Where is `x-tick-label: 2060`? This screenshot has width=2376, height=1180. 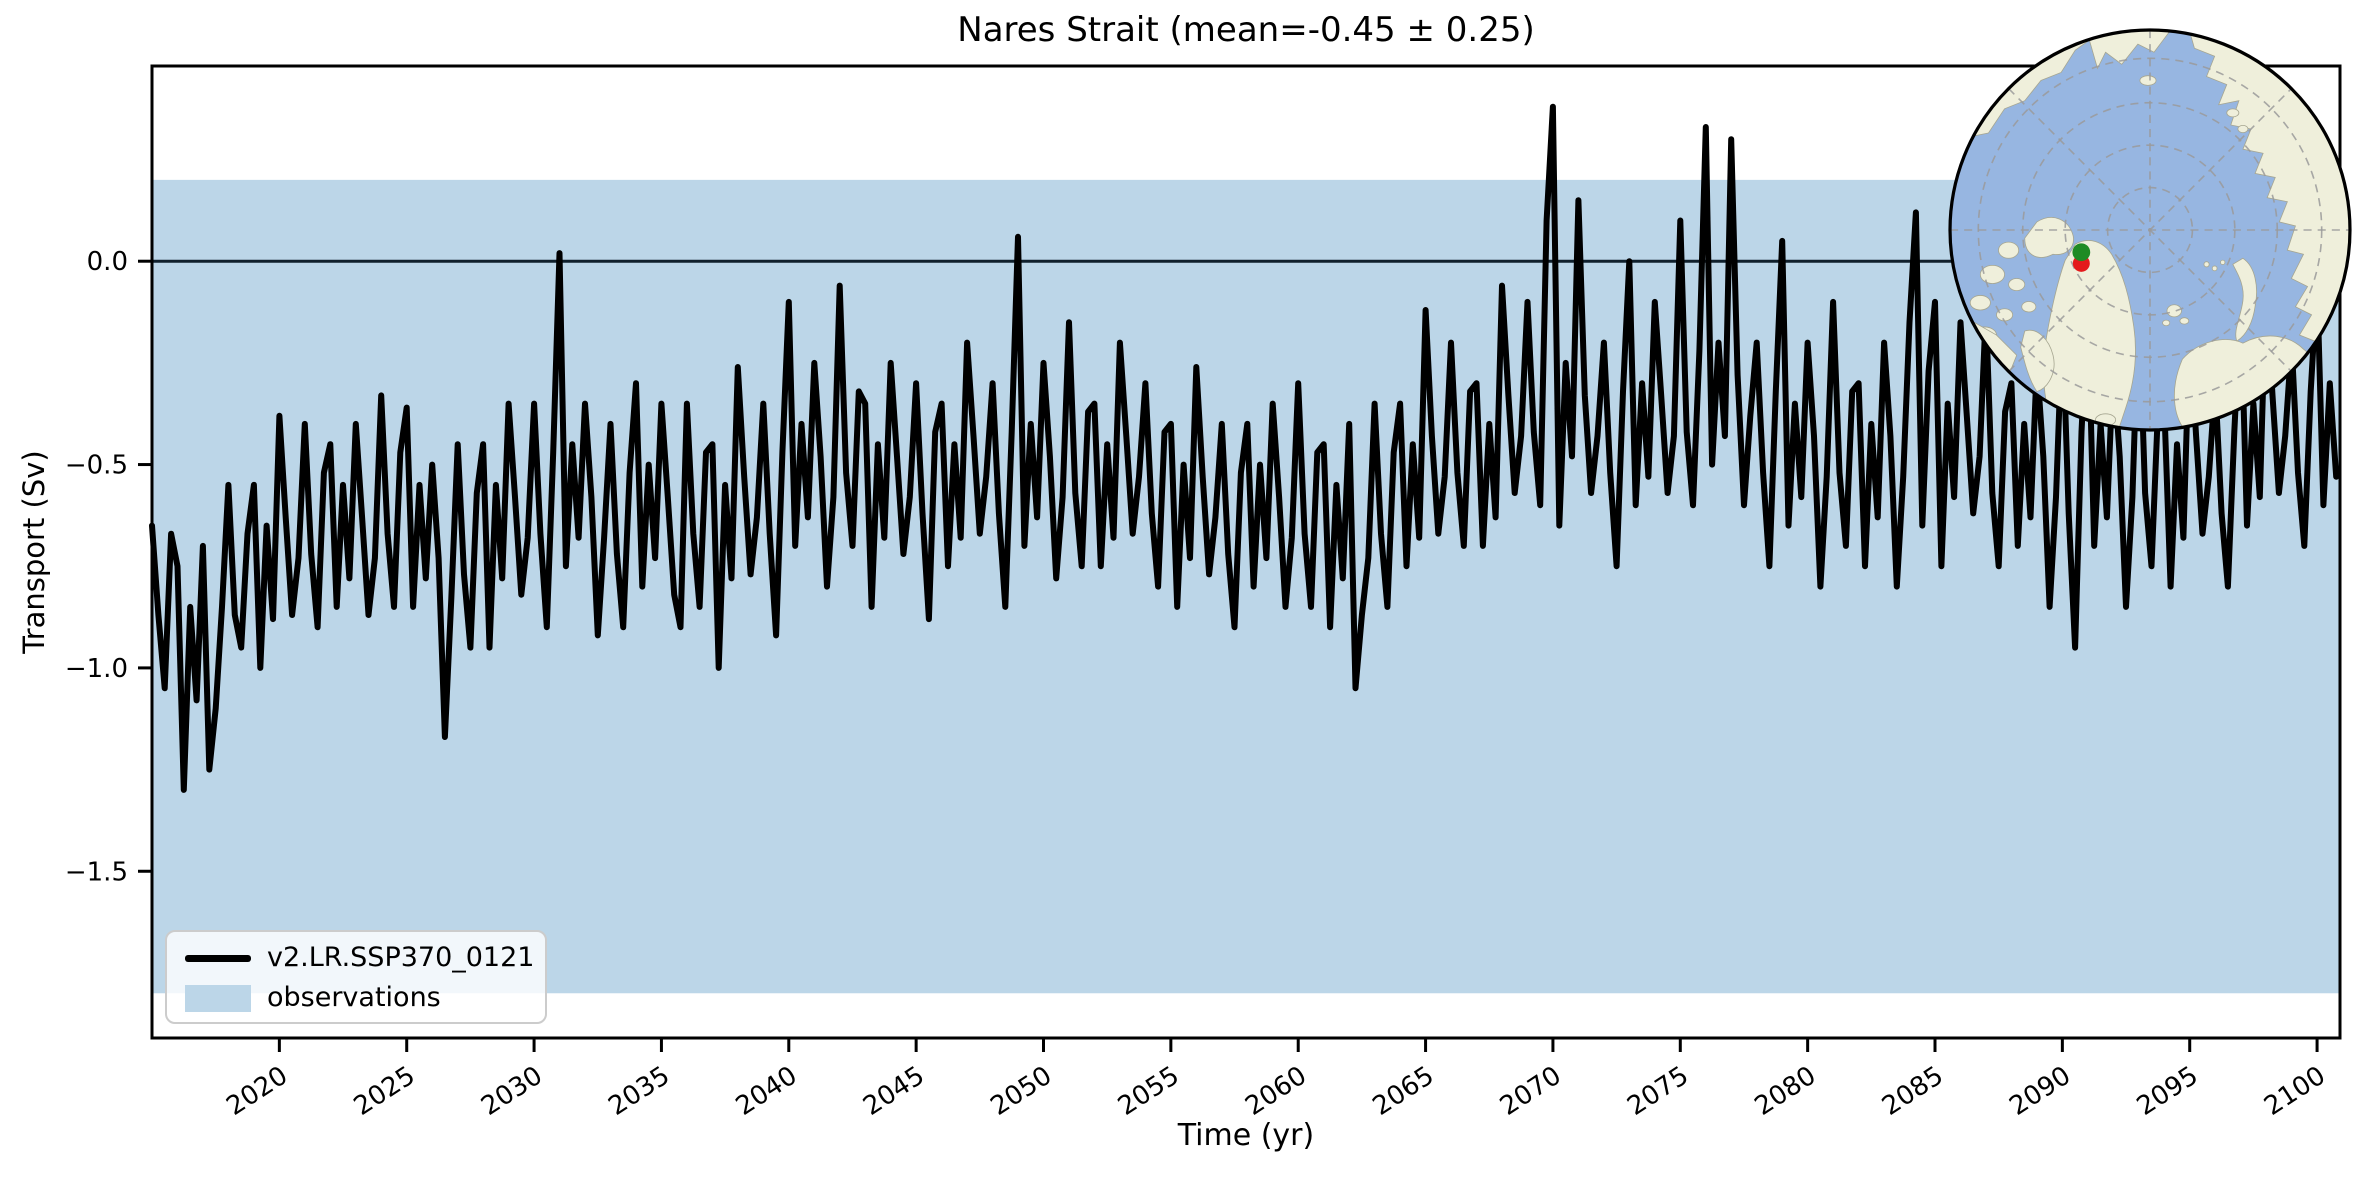
x-tick-label: 2060 is located at coordinates (1276, 1091).